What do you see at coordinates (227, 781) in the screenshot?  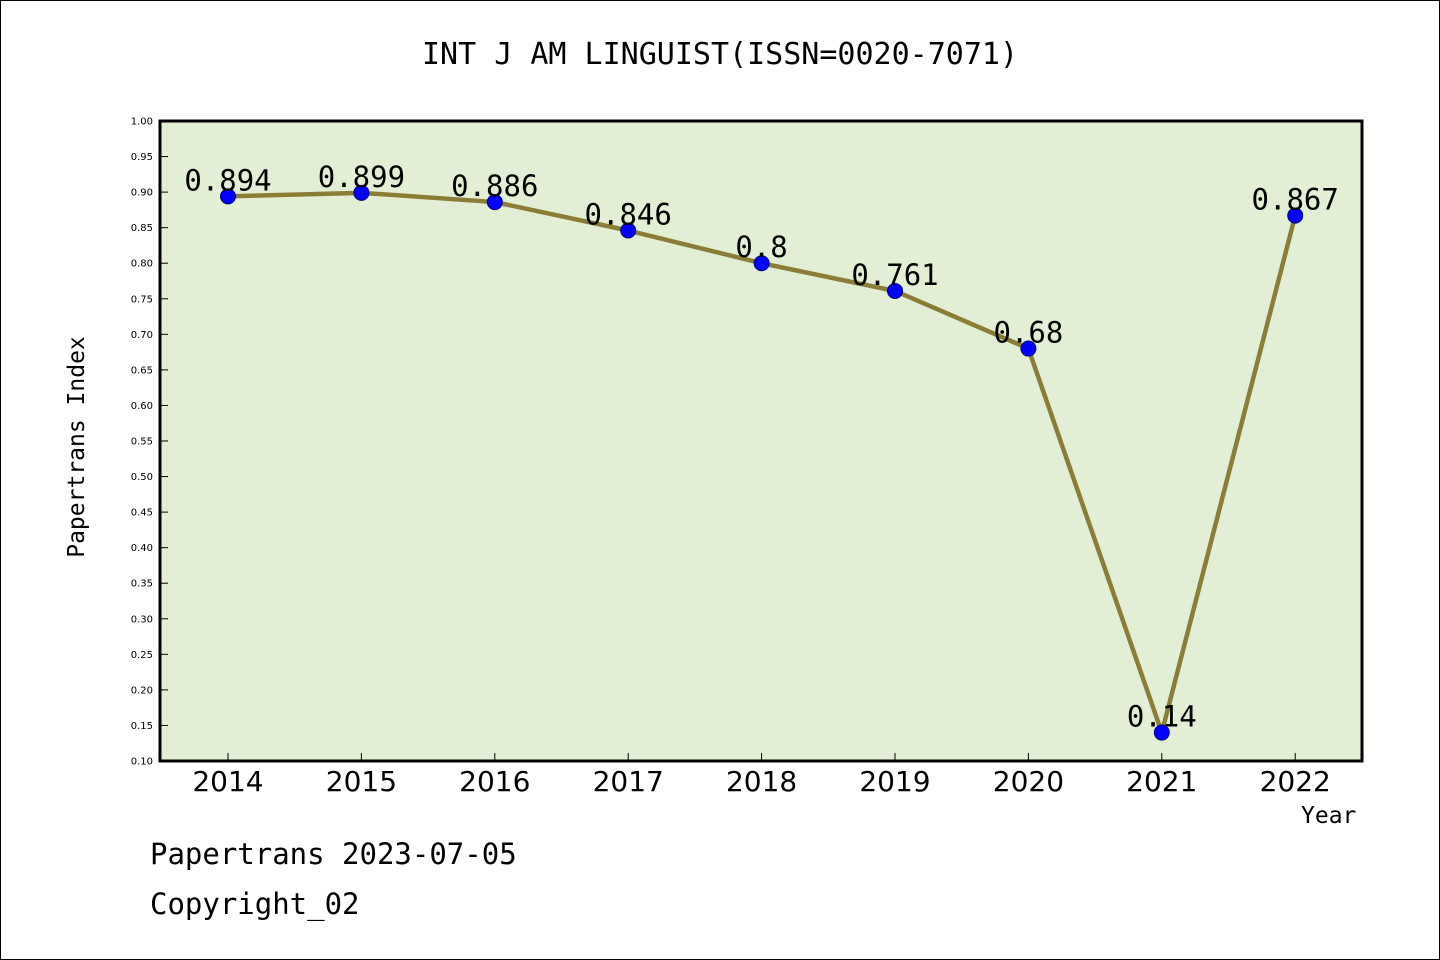 I see `x-tick-label: 2014` at bounding box center [227, 781].